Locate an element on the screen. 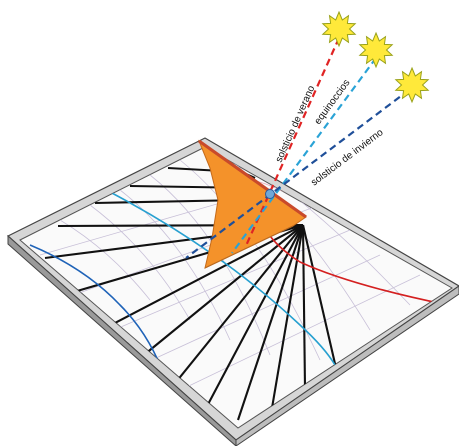 The image size is (459, 446). summer-solstice-label: solsticio de verano is located at coordinates (296, 124).